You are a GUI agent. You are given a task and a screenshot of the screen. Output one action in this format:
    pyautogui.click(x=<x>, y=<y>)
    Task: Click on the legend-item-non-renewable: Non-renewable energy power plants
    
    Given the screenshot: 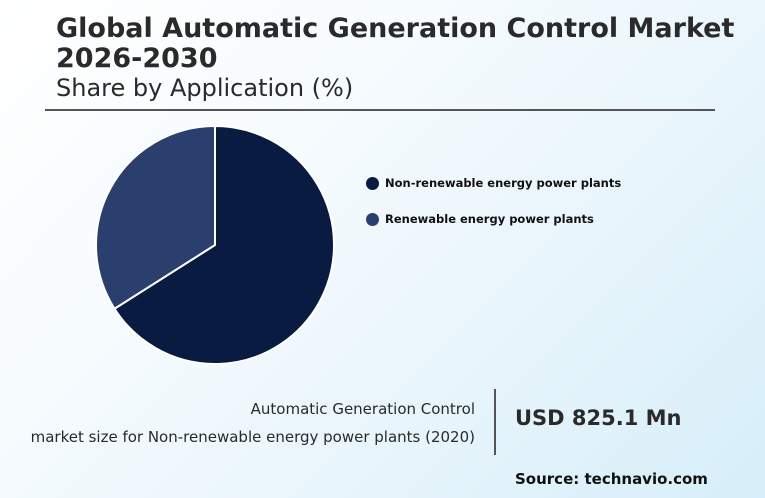 What is the action you would take?
    pyautogui.click(x=493, y=183)
    